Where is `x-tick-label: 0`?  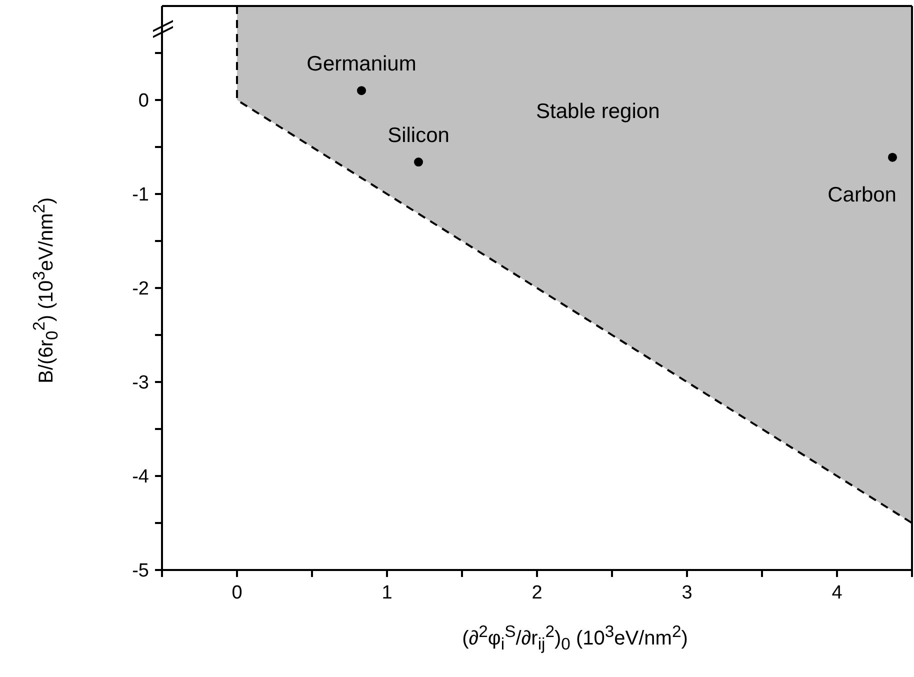 x-tick-label: 0 is located at coordinates (237, 593).